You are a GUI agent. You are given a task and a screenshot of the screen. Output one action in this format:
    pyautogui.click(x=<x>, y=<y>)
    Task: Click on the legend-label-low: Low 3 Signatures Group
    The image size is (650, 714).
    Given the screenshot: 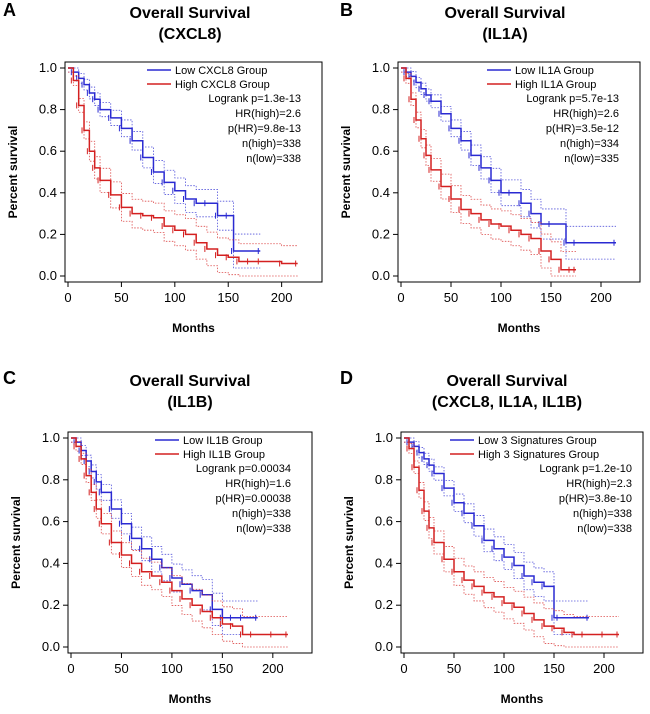 What is the action you would take?
    pyautogui.click(x=537, y=441)
    